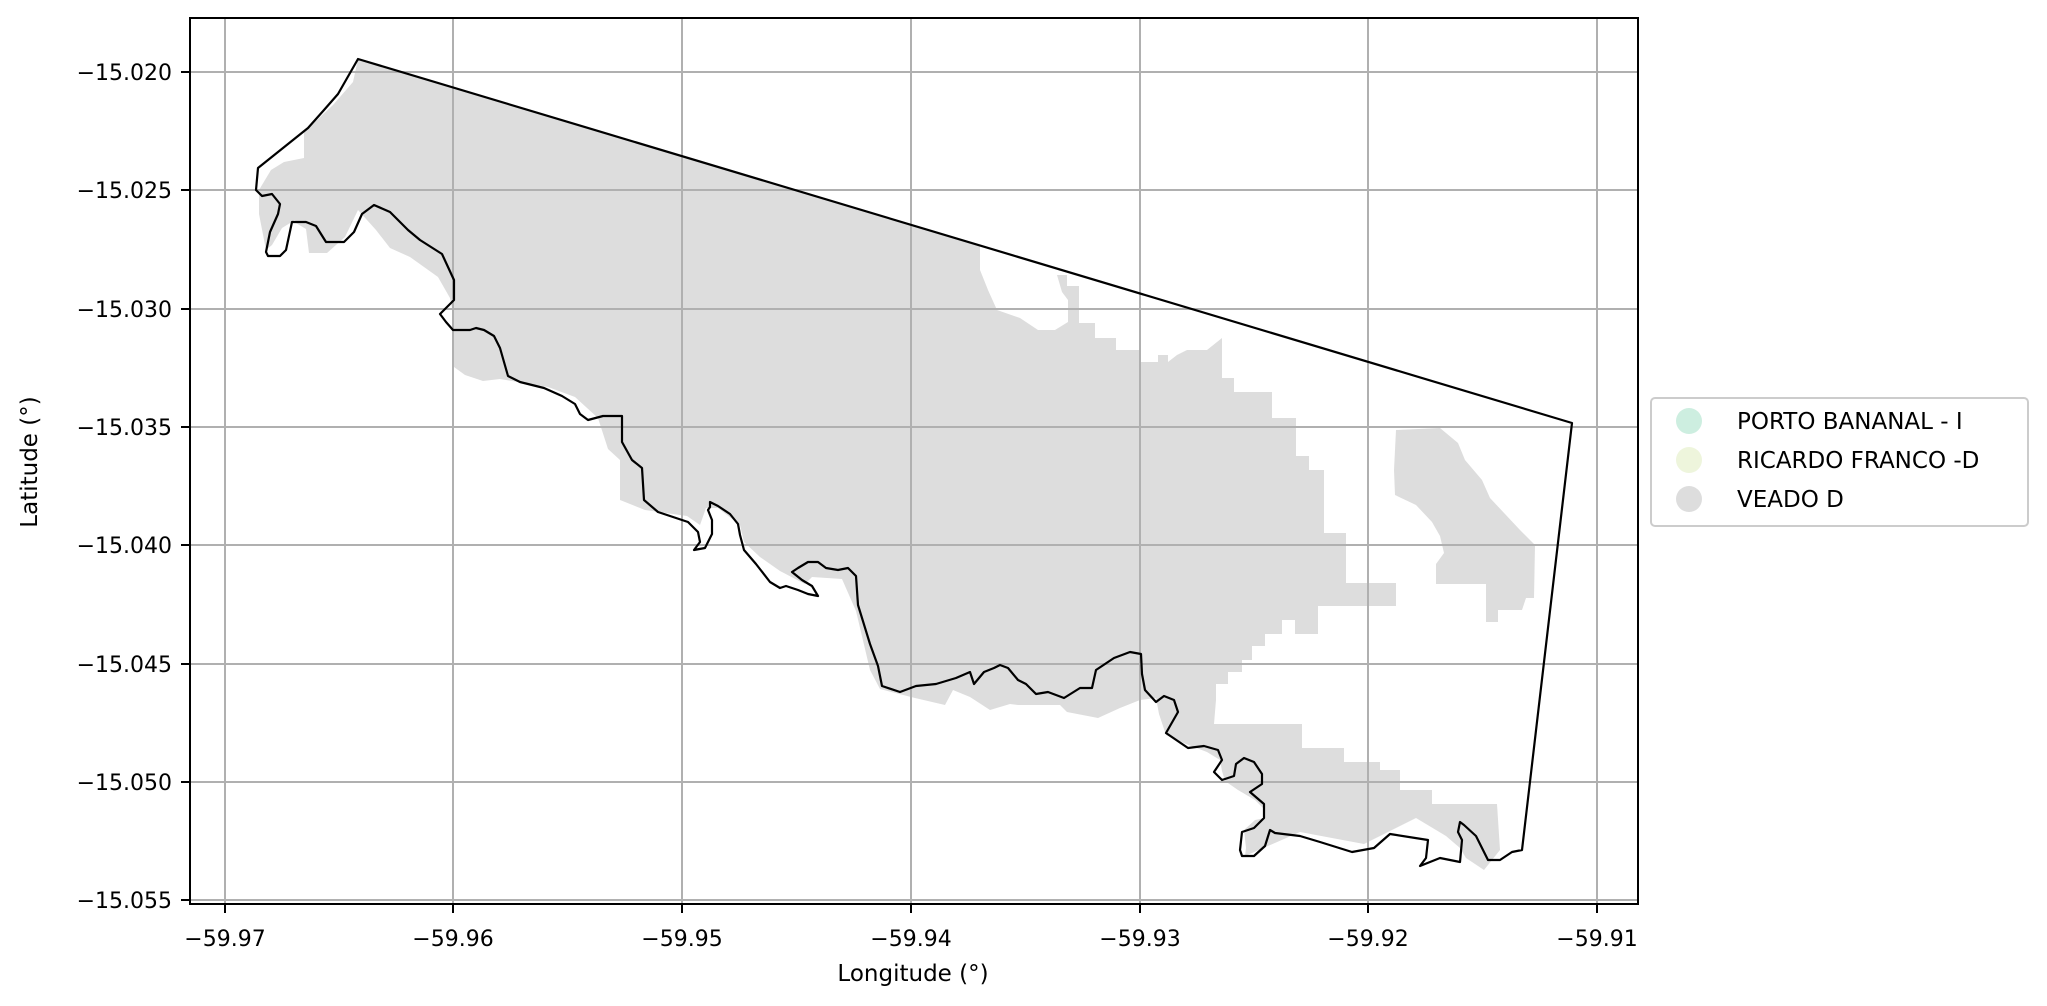 Image resolution: width=2047 pixels, height=1006 pixels. Describe the element at coordinates (124, 665) in the screenshot. I see `y-tick-label: −15.045` at that location.